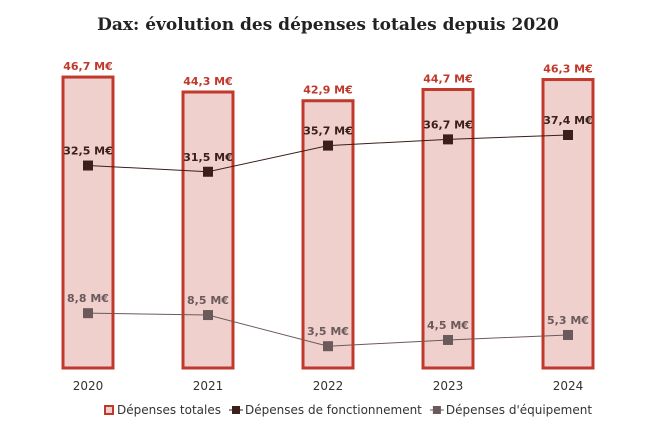  I want to click on point-label: 8,5 M€, so click(208, 300).